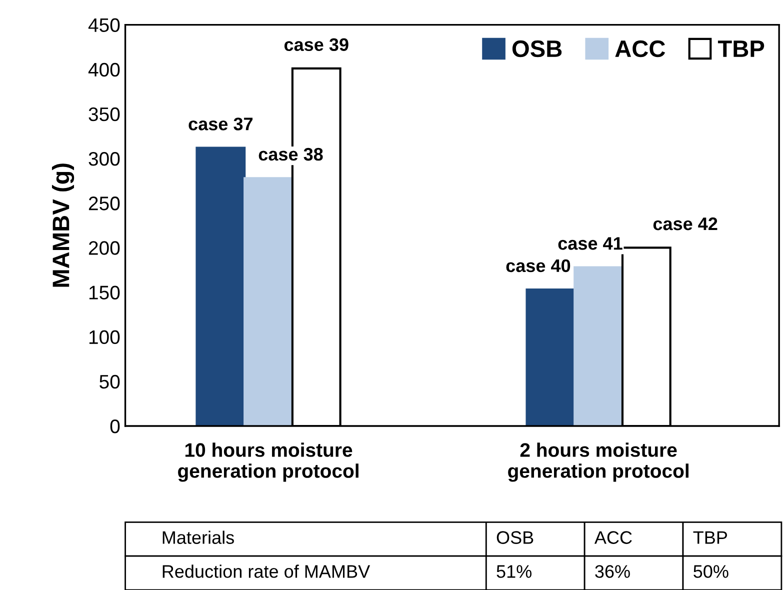 Image resolution: width=783 pixels, height=590 pixels. I want to click on text: ACC, so click(613, 537).